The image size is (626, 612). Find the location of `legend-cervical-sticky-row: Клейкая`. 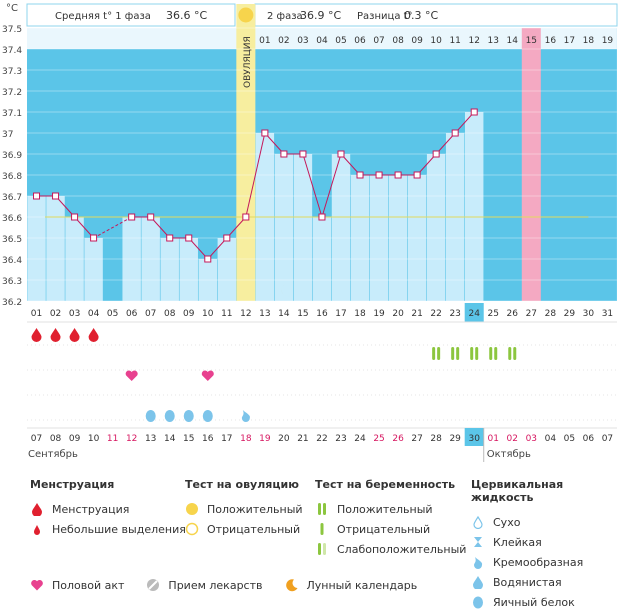

legend-cervical-sticky-row: Клейкая is located at coordinates (548, 542).